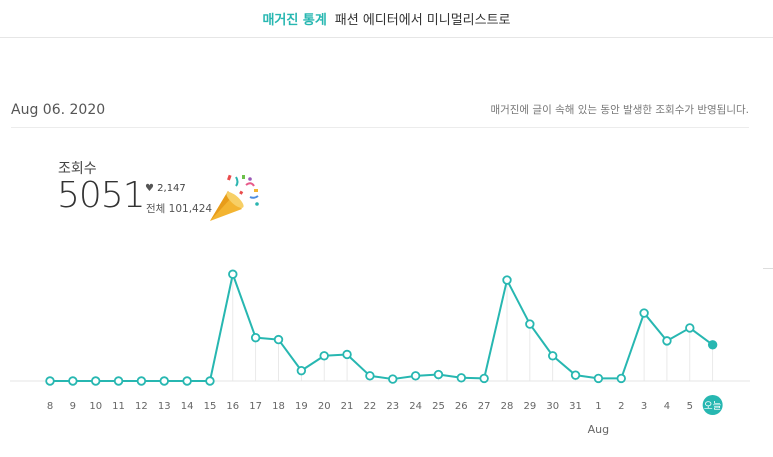 Image resolution: width=773 pixels, height=457 pixels. What do you see at coordinates (768, 268) in the screenshot?
I see `chart-right-divider` at bounding box center [768, 268].